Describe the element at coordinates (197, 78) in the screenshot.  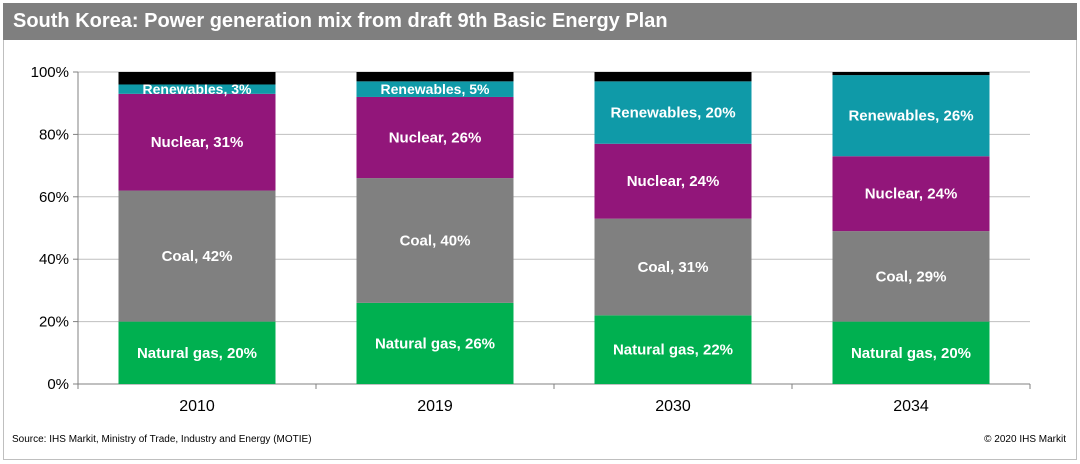
I see `bar-segment-other-2010` at that location.